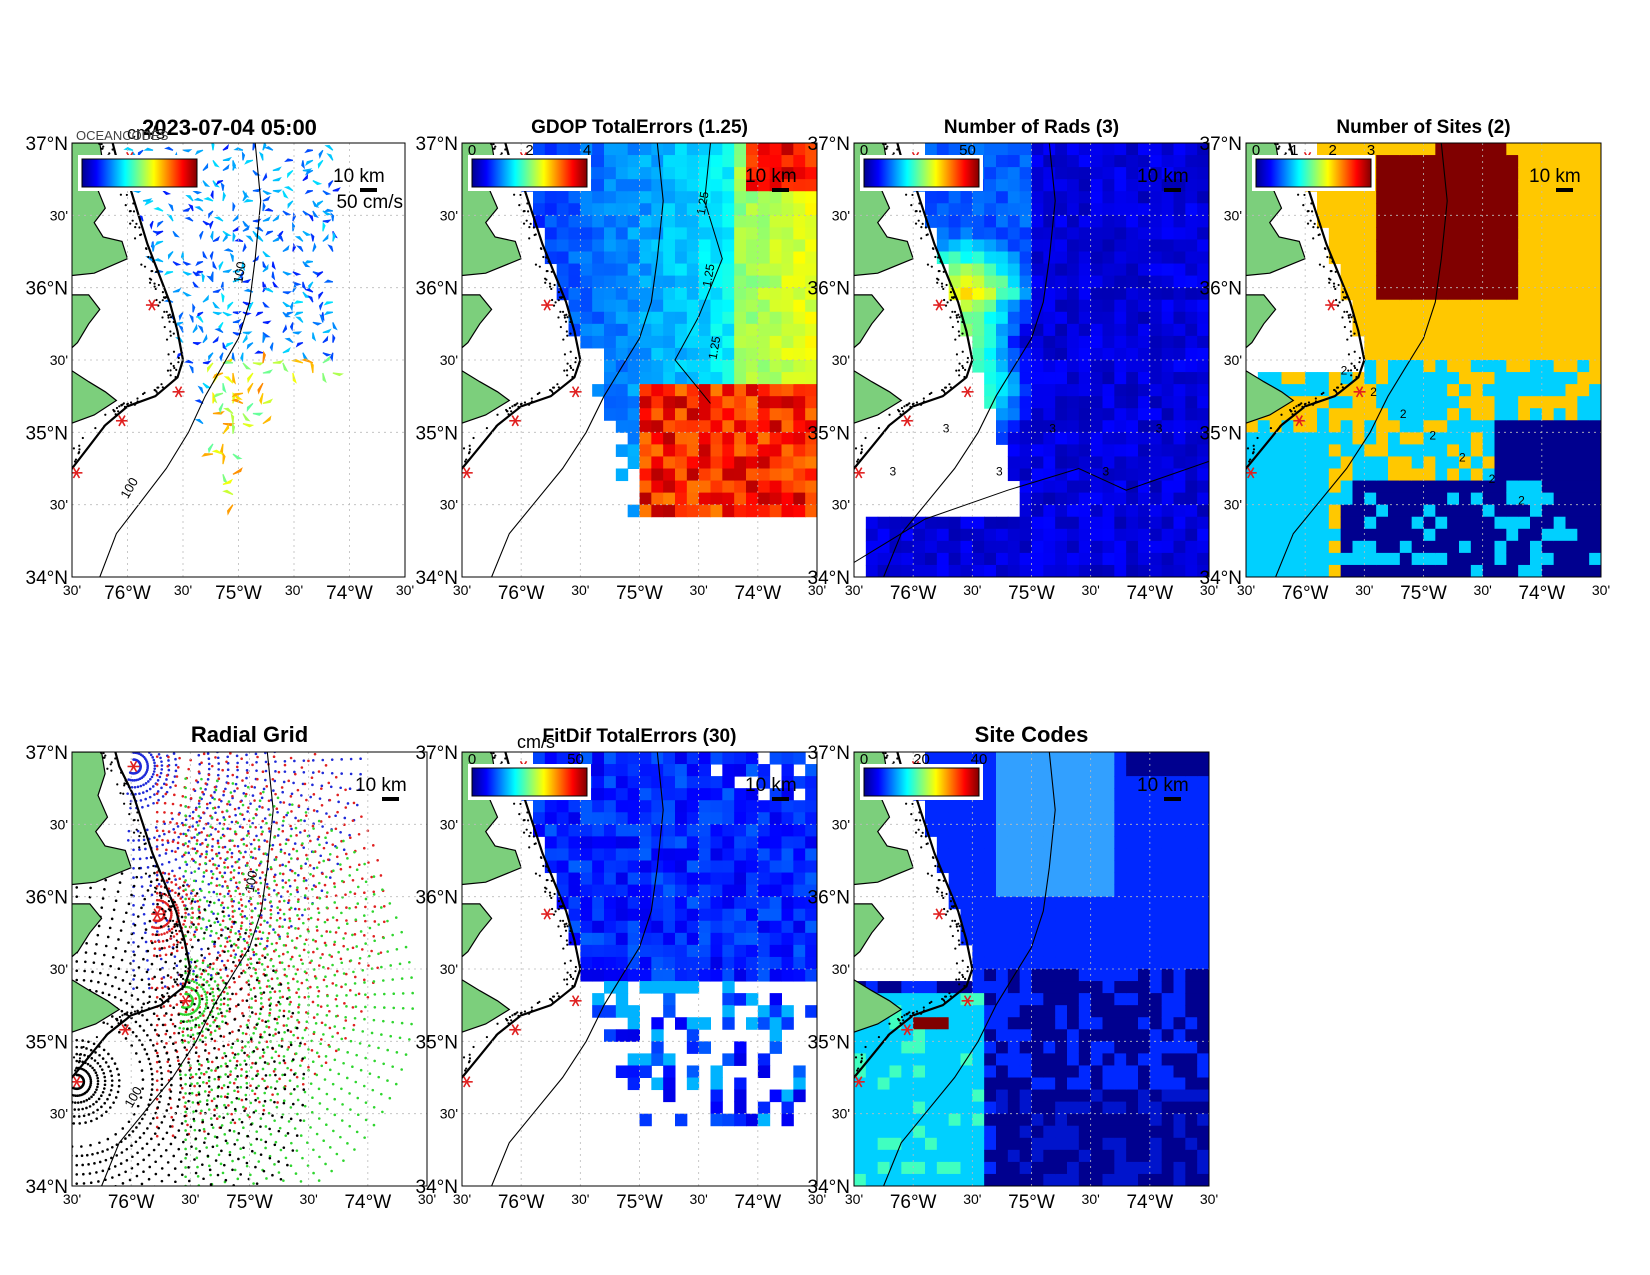 The width and height of the screenshot is (1650, 1275). What do you see at coordinates (1423, 360) in the screenshot?
I see `axes-frame` at bounding box center [1423, 360].